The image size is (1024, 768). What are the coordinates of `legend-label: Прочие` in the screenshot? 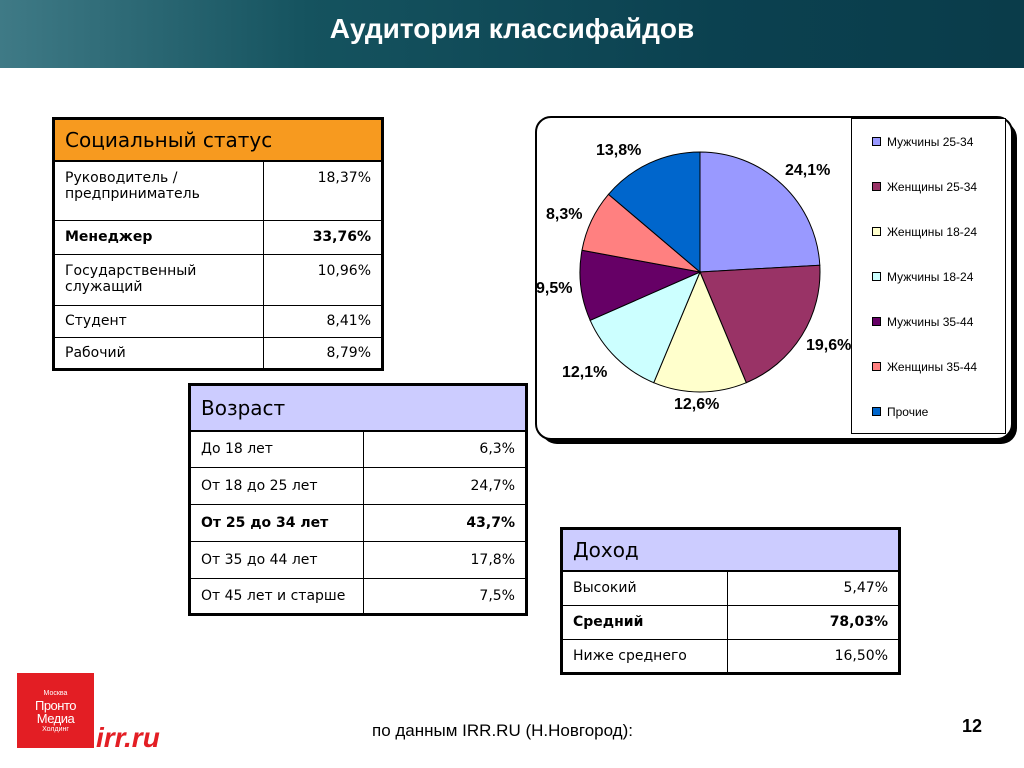 It's located at (908, 412).